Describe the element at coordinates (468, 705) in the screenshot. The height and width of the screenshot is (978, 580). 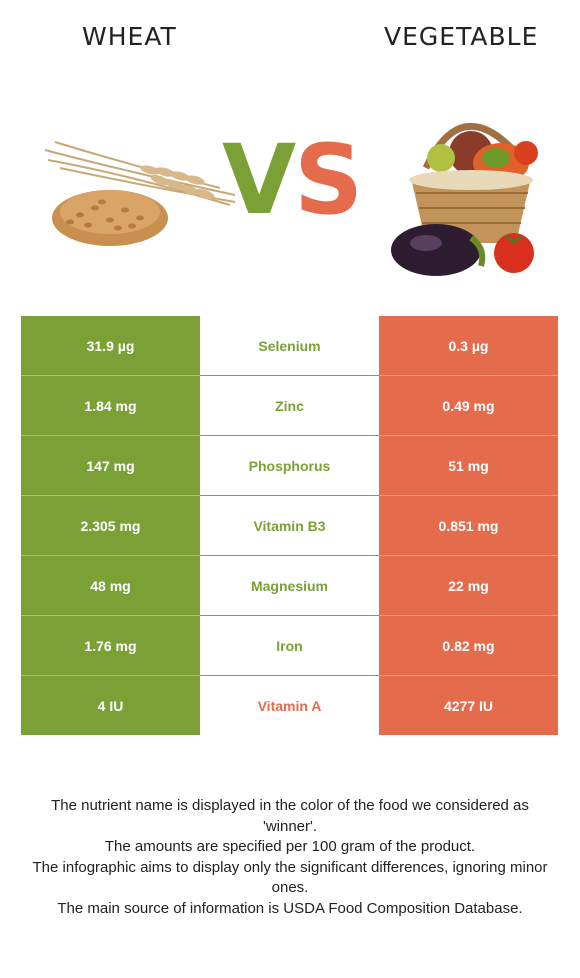
I see `vegetable-value-cell: 4277 IU` at that location.